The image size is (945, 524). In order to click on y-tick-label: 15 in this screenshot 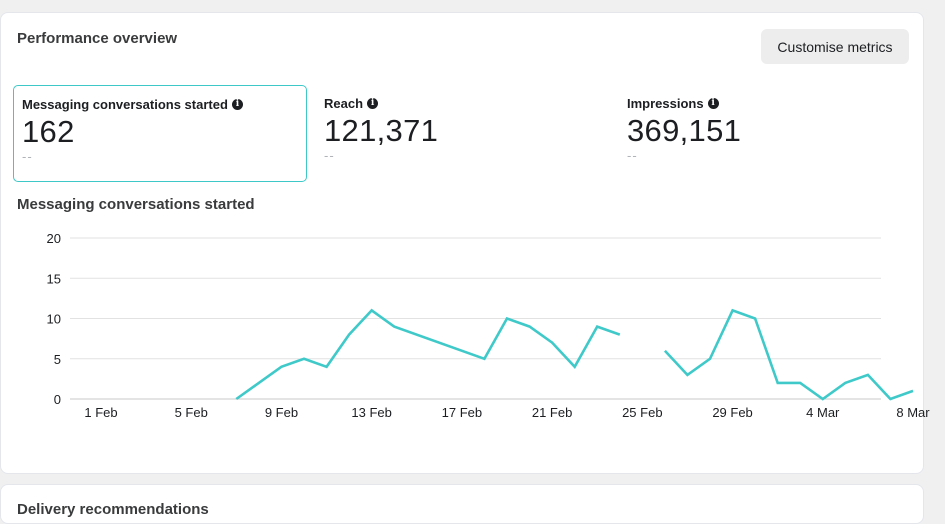, I will do `click(54, 278)`.